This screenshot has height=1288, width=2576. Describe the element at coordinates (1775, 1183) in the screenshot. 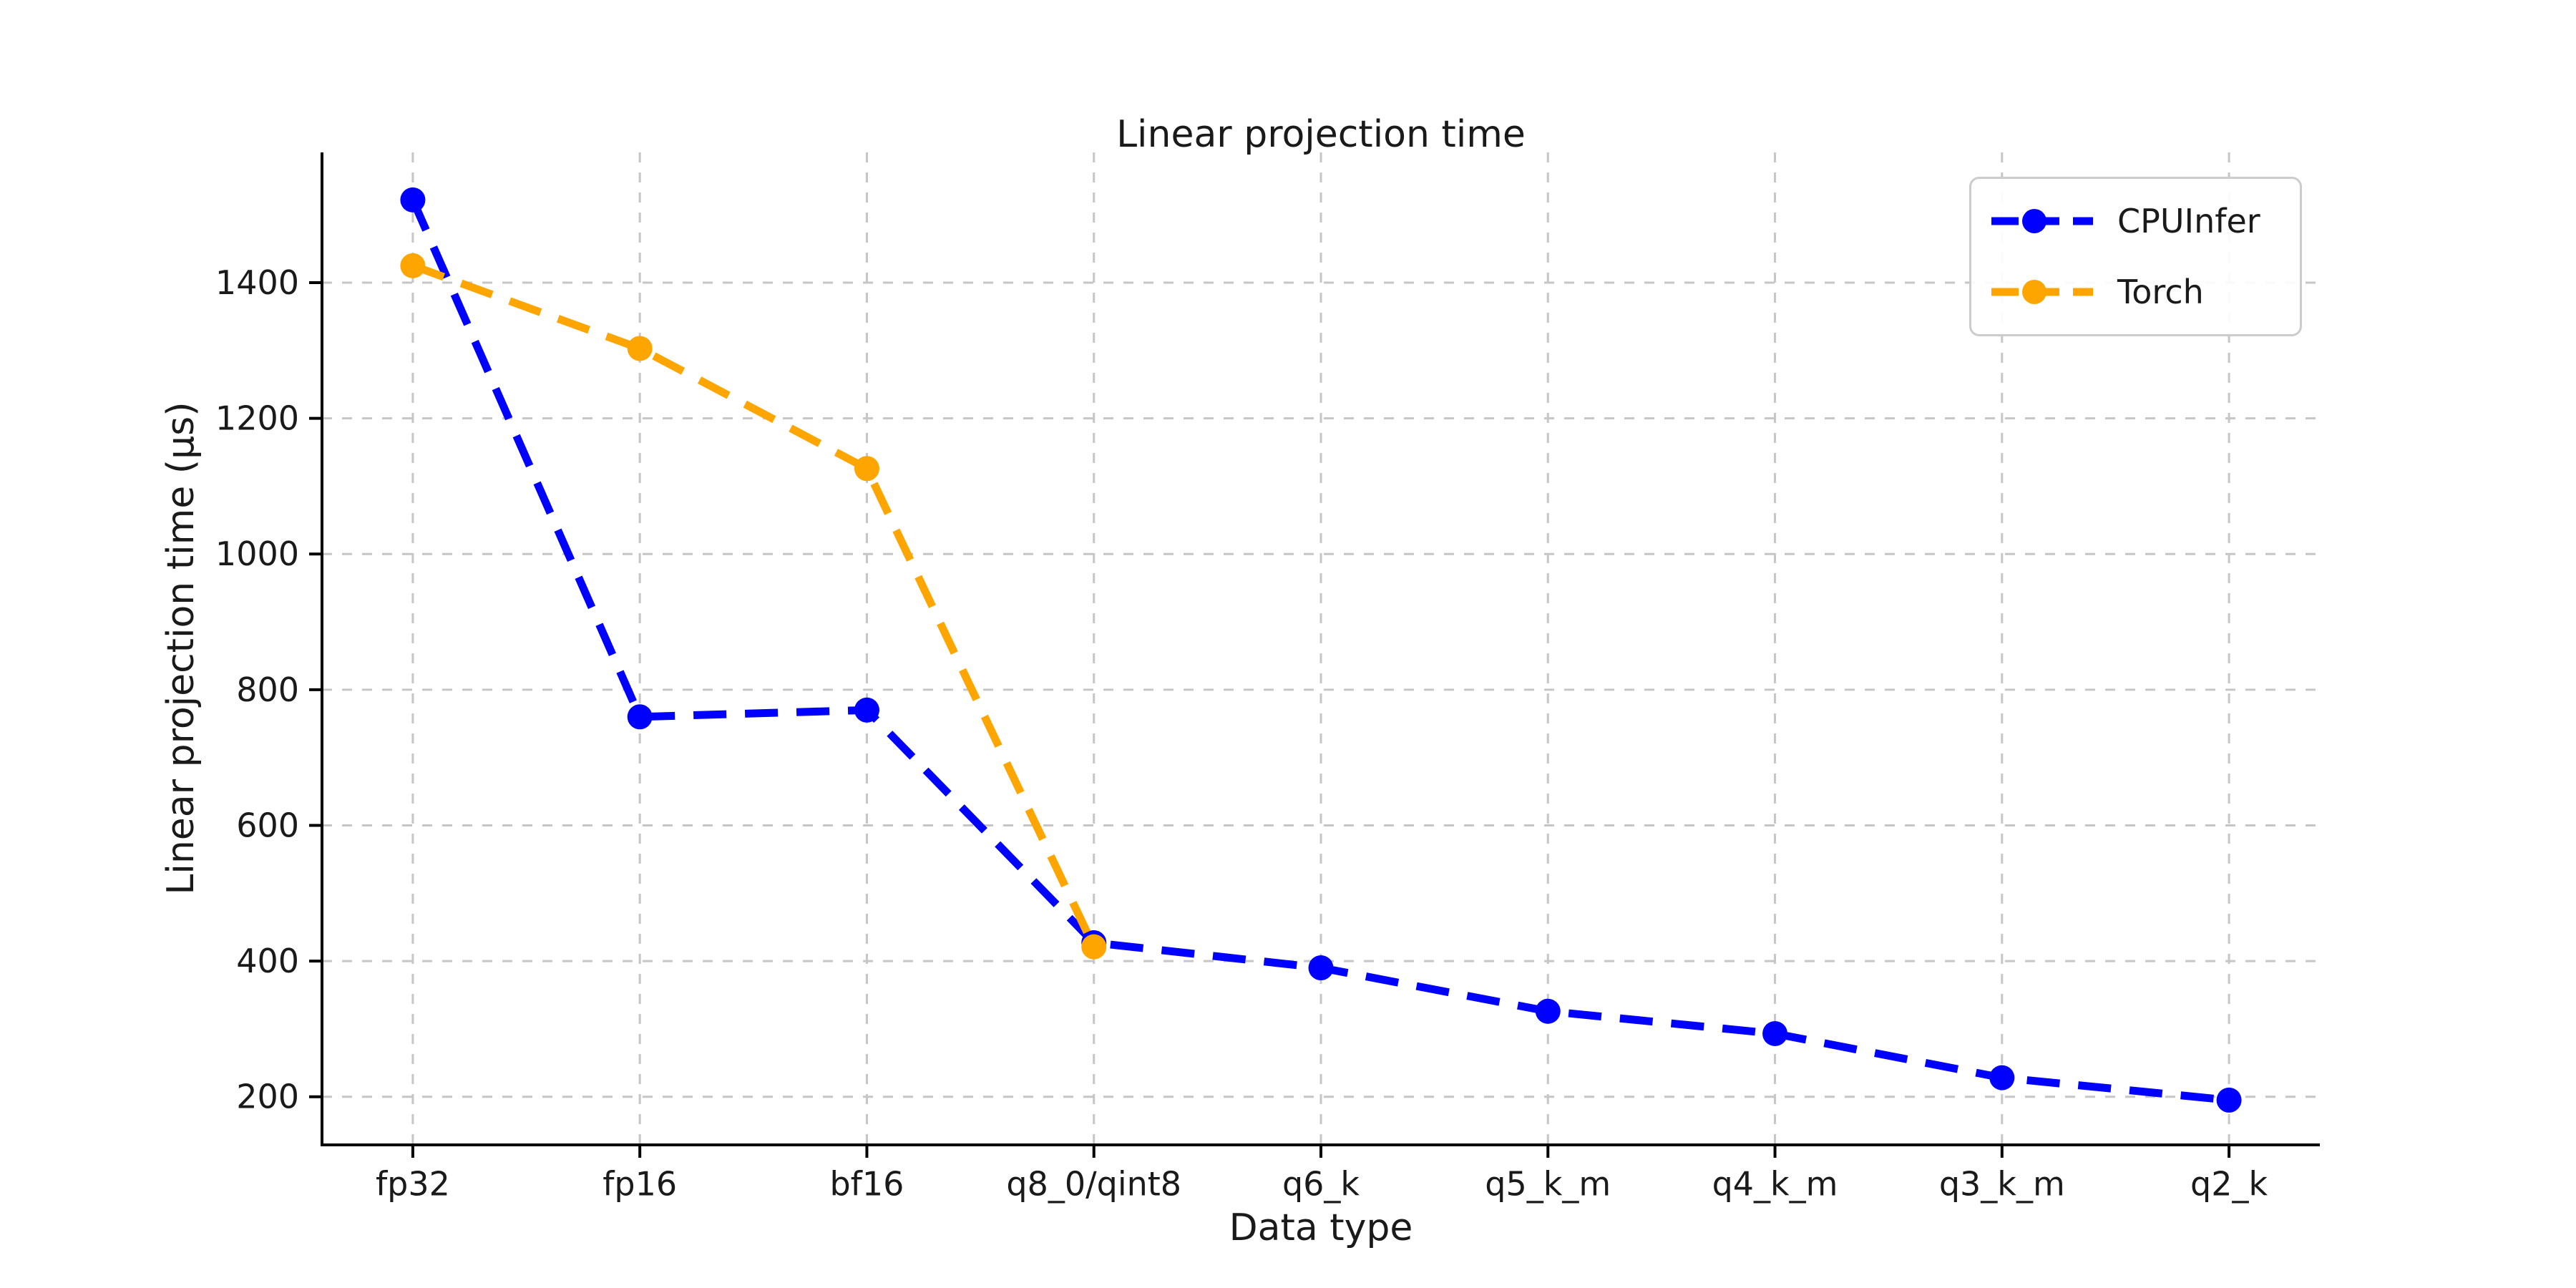

I see `x-tick-label: q4_k_m` at that location.